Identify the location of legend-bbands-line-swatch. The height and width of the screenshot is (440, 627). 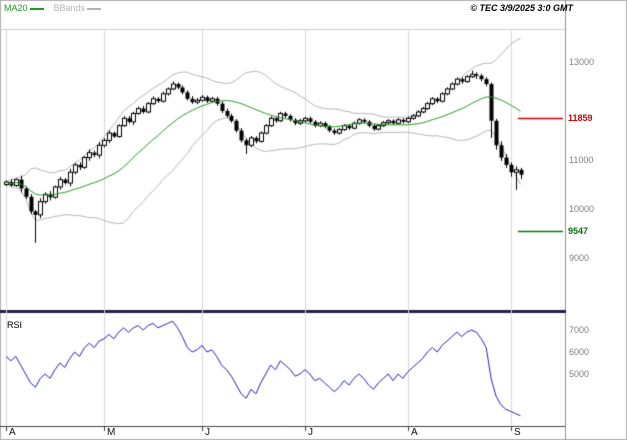
(94, 8).